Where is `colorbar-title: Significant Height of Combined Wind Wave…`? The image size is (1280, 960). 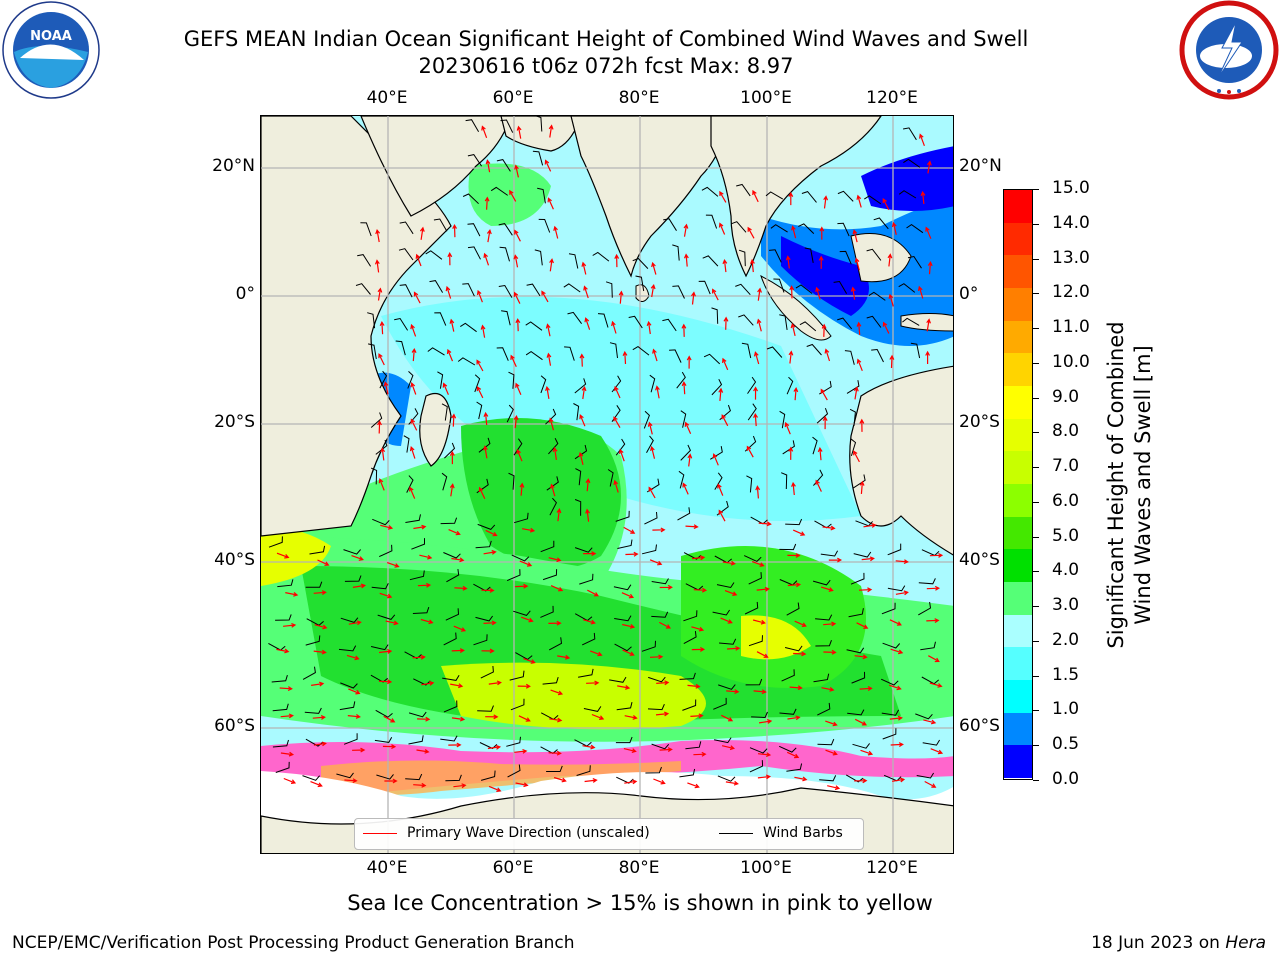 colorbar-title: Significant Height of Combined Wind Wave… is located at coordinates (1130, 484).